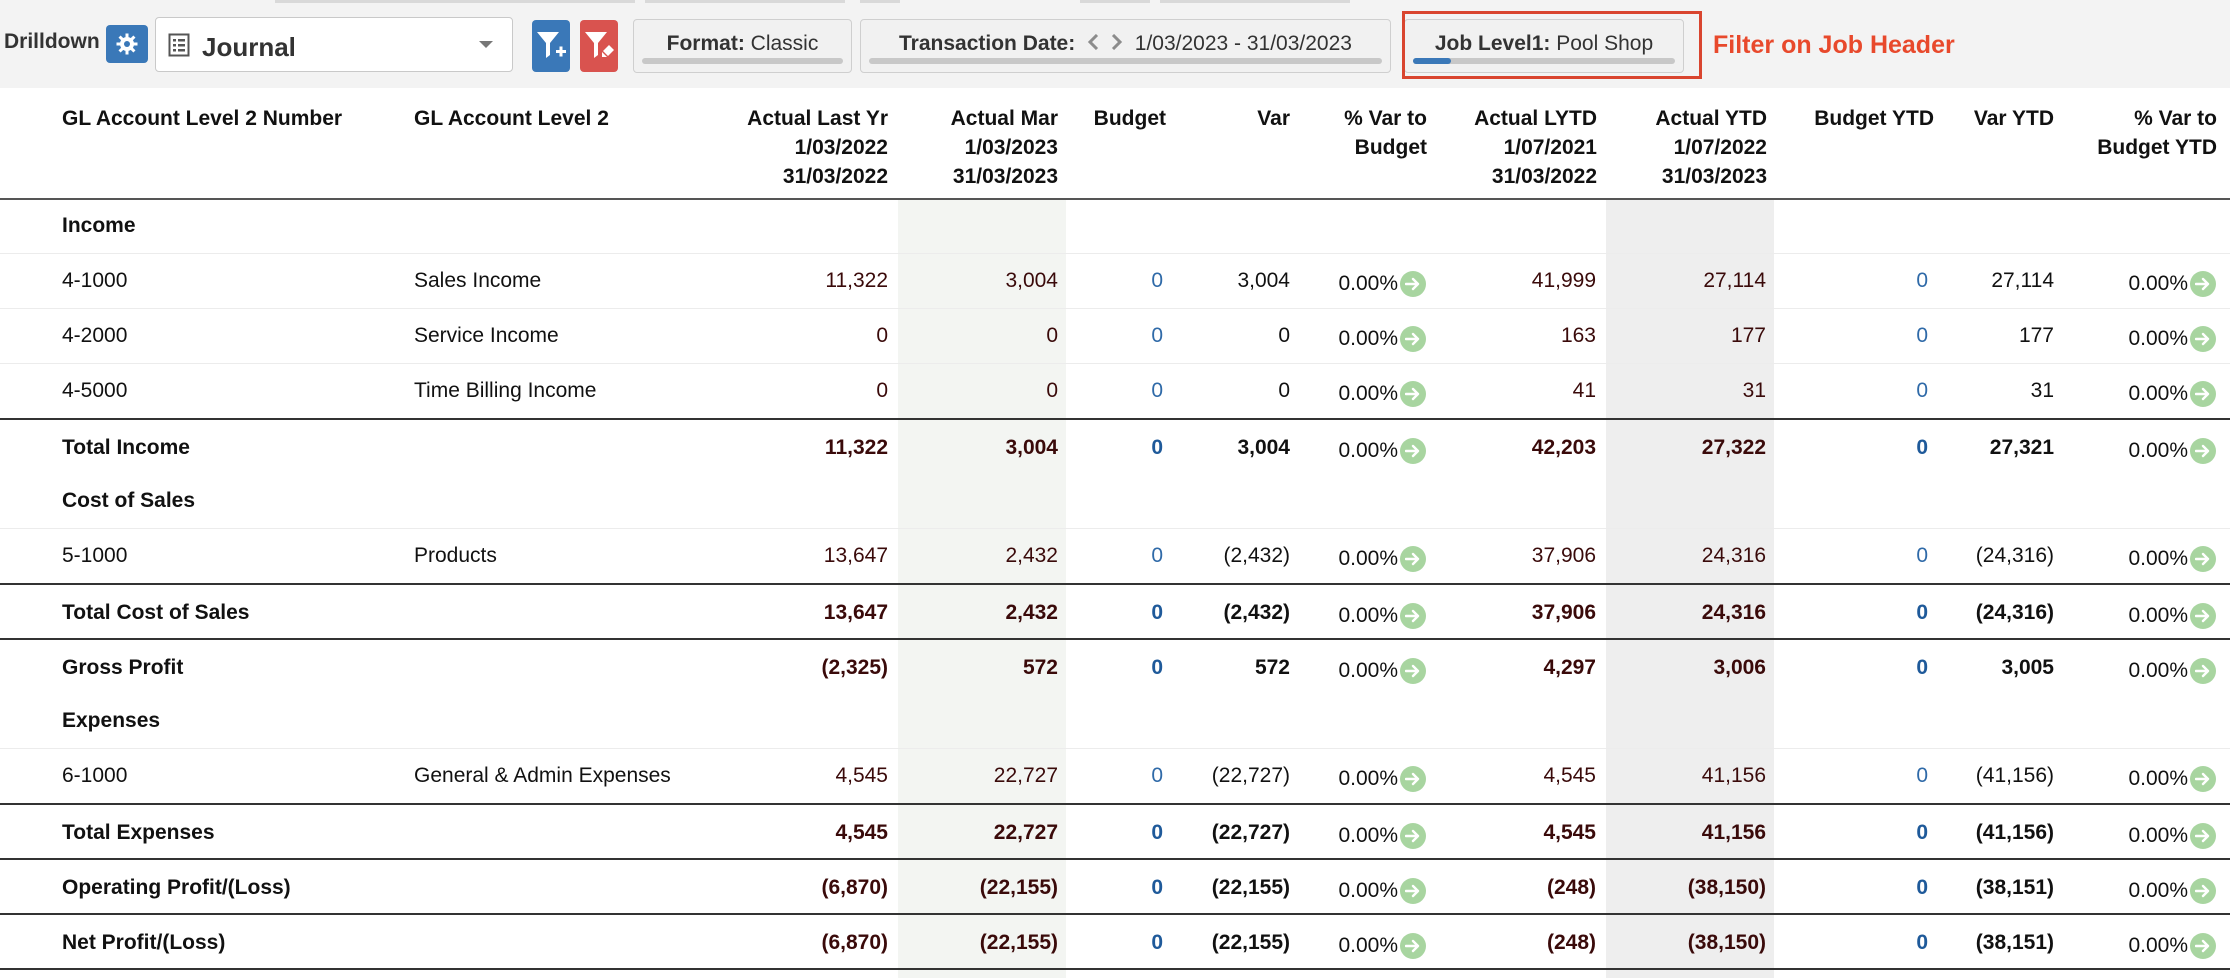  Describe the element at coordinates (1563, 447) in the screenshot. I see `cell-actual-lytd: 42,203` at that location.